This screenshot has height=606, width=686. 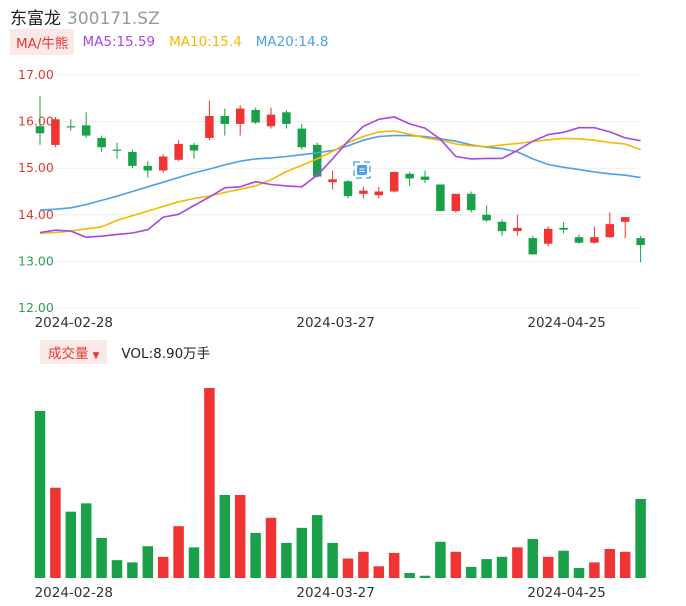 I want to click on event-marker-icon, so click(x=362, y=170).